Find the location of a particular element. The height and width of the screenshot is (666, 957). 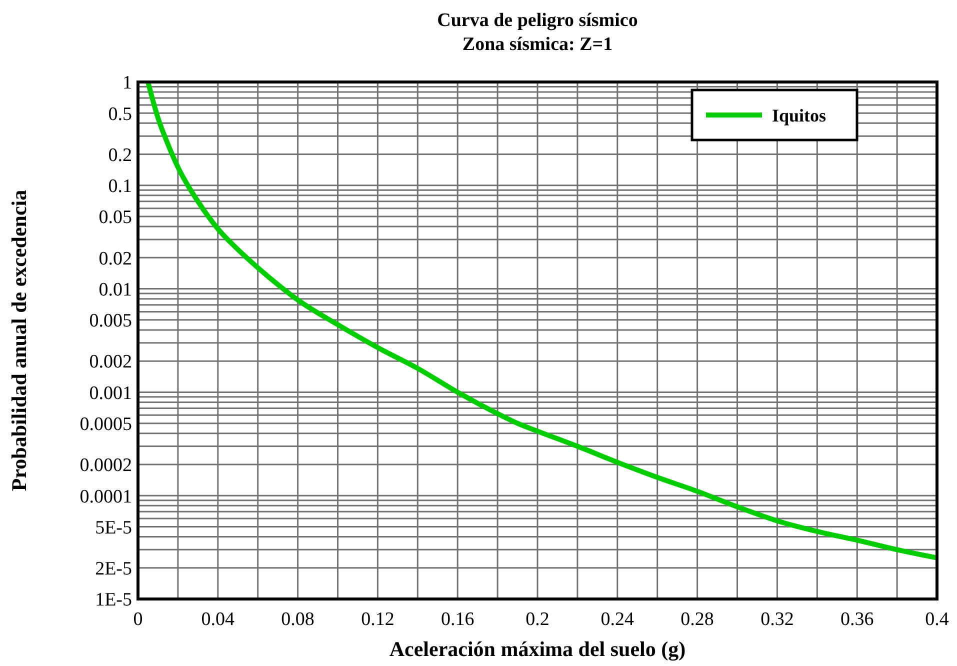

y-tick-label: 0.02 is located at coordinates (115, 259).